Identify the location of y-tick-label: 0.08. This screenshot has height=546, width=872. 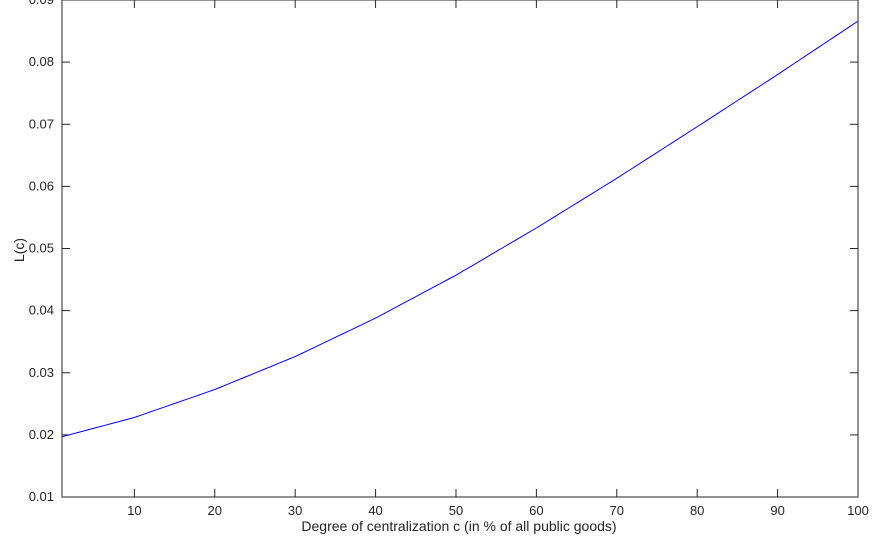
(41, 61).